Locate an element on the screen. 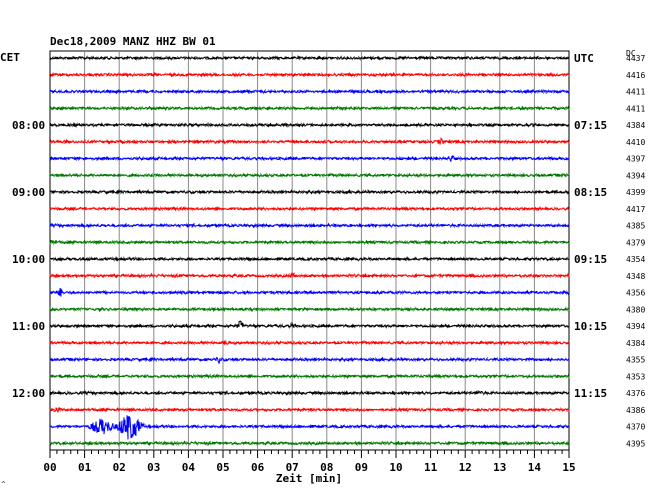 Image resolution: width=650 pixels, height=494 pixels. right-time-label: 11:15 is located at coordinates (590, 393).